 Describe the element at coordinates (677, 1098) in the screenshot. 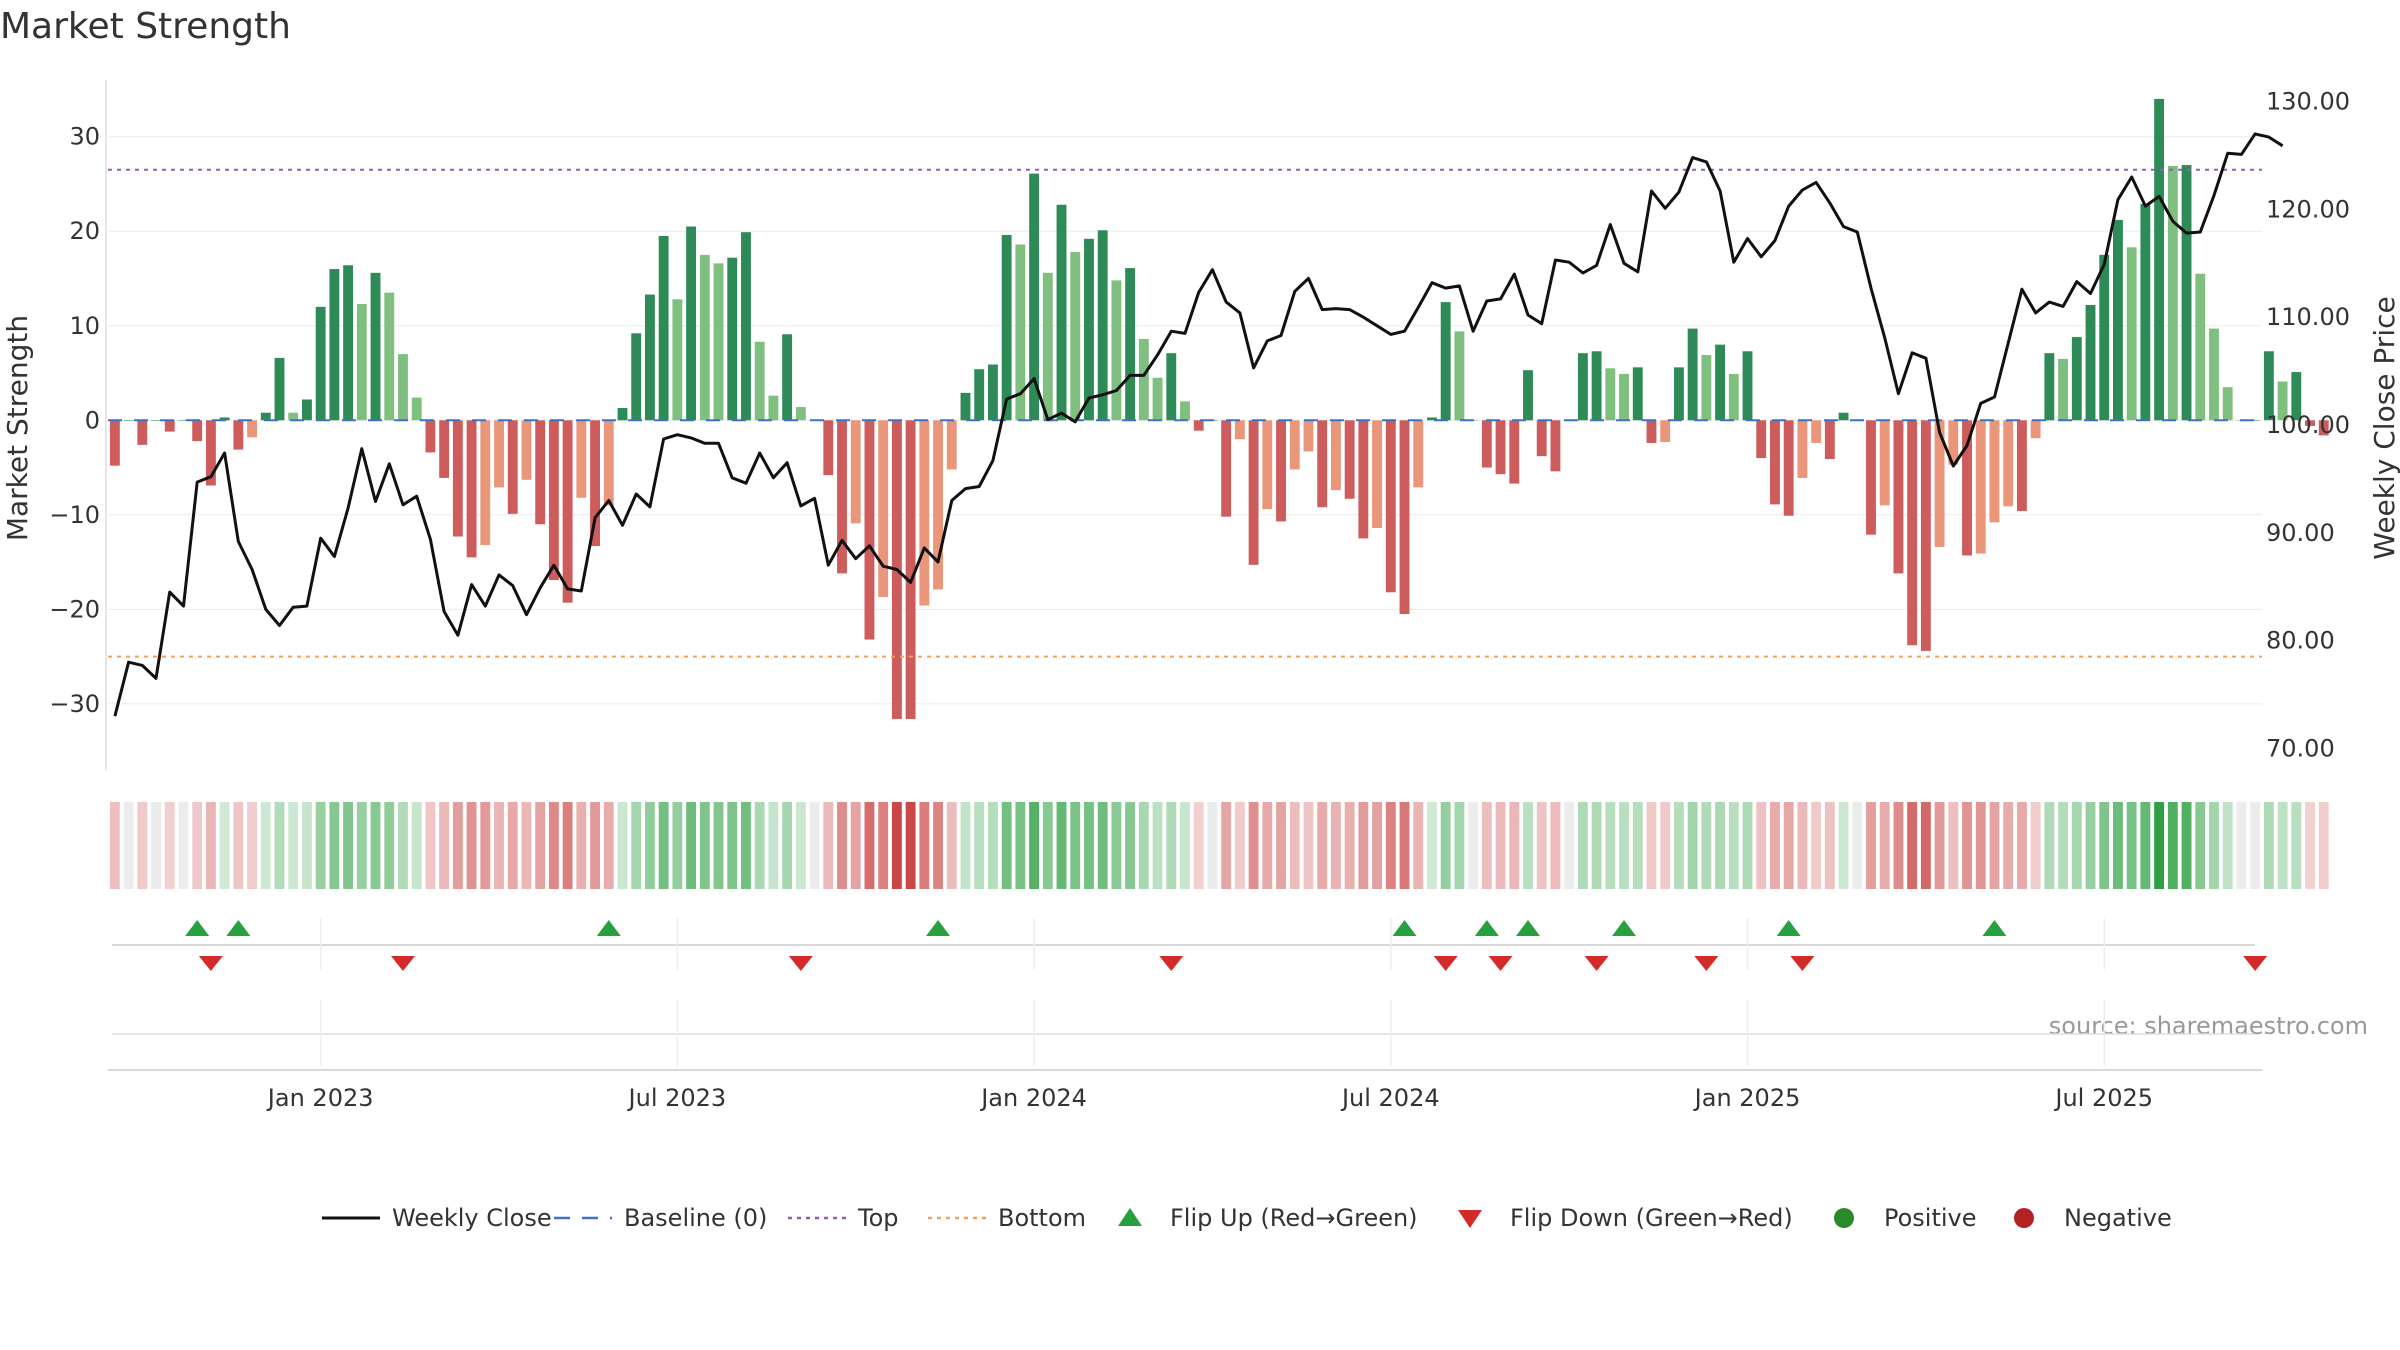

I see `x-tick-label: Jul 2023` at that location.